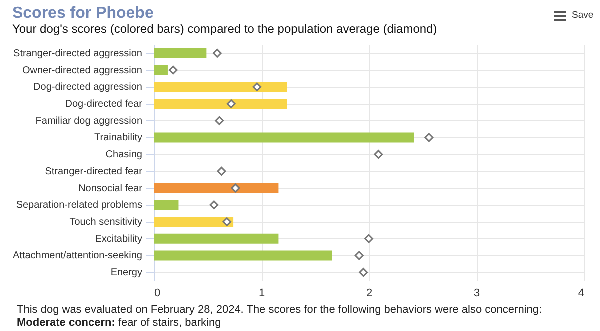 The height and width of the screenshot is (331, 600). Describe the element at coordinates (82, 70) in the screenshot. I see `y-tick-label: Owner-directed aggression` at that location.